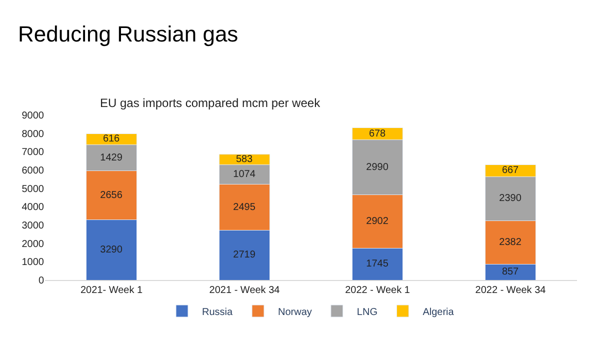 The height and width of the screenshot is (338, 602). Describe the element at coordinates (41, 281) in the screenshot. I see `y-tick-label: 0` at that location.